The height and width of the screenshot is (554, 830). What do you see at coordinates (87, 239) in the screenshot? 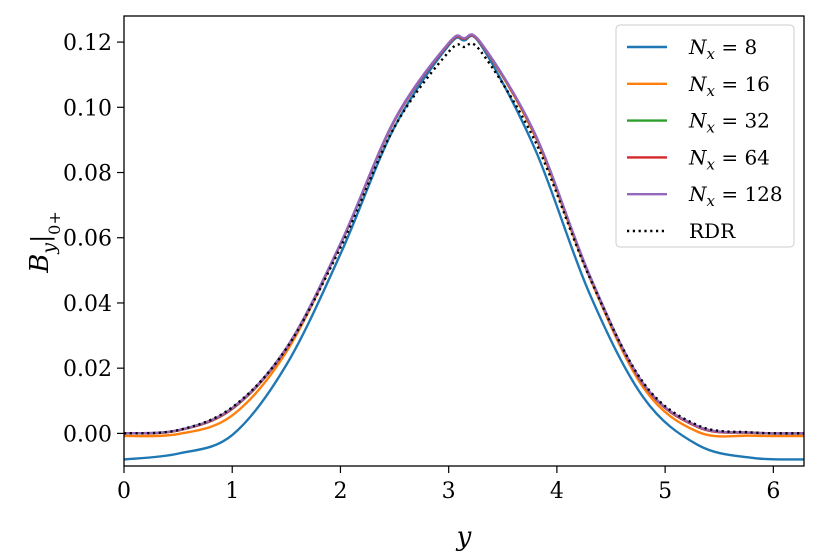
I see `y-tick-label: 0.06` at bounding box center [87, 239].